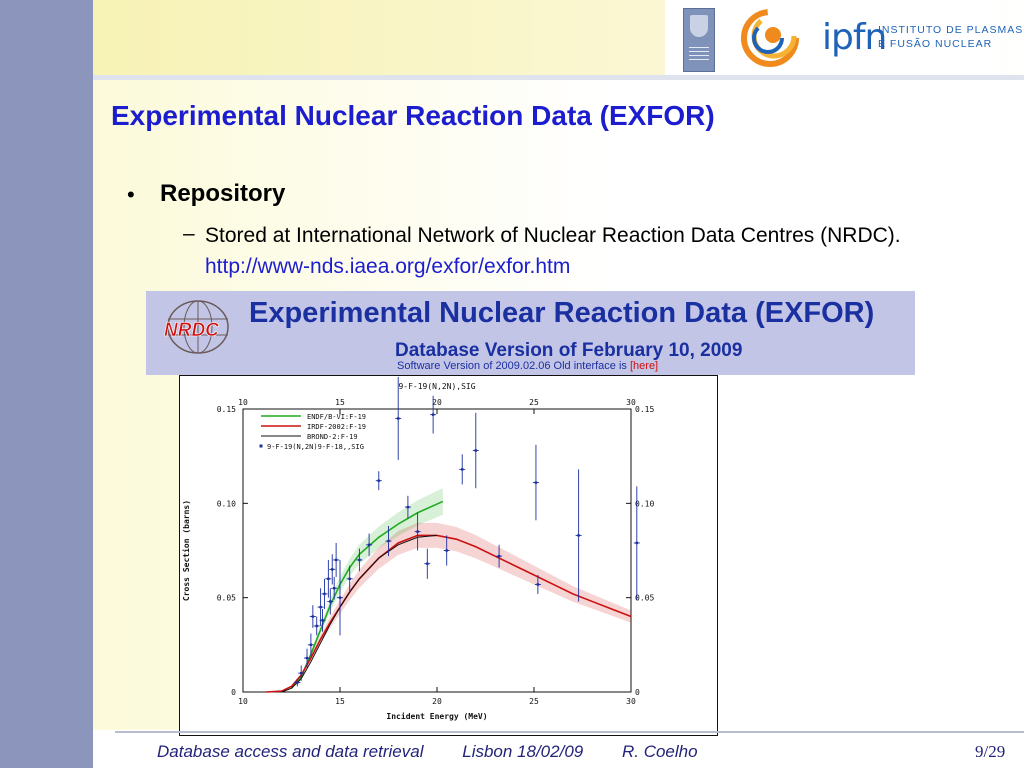 The image size is (1024, 768). Describe the element at coordinates (261, 446) in the screenshot. I see `legend-swatch-exp` at that location.